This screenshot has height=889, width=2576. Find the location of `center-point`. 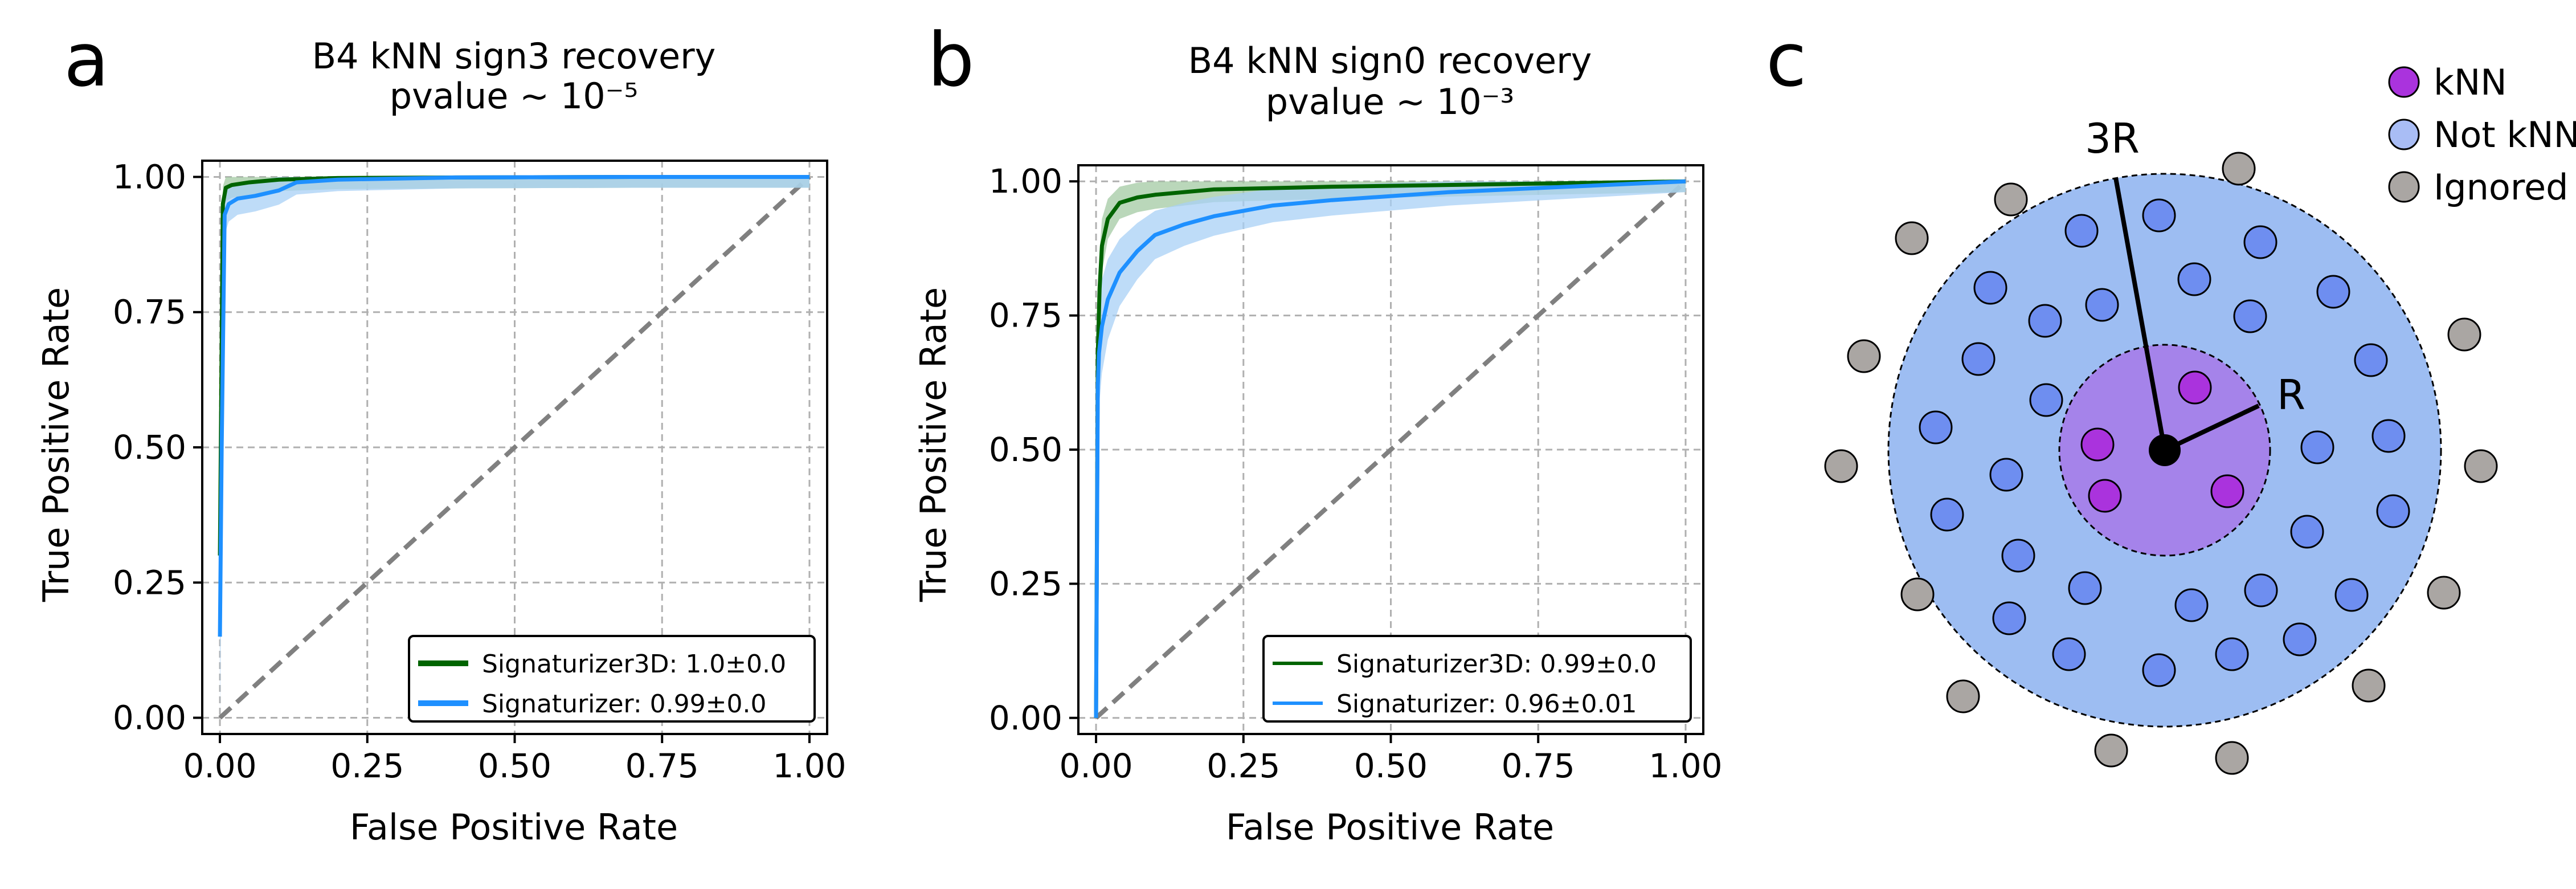

center-point is located at coordinates (2165, 450).